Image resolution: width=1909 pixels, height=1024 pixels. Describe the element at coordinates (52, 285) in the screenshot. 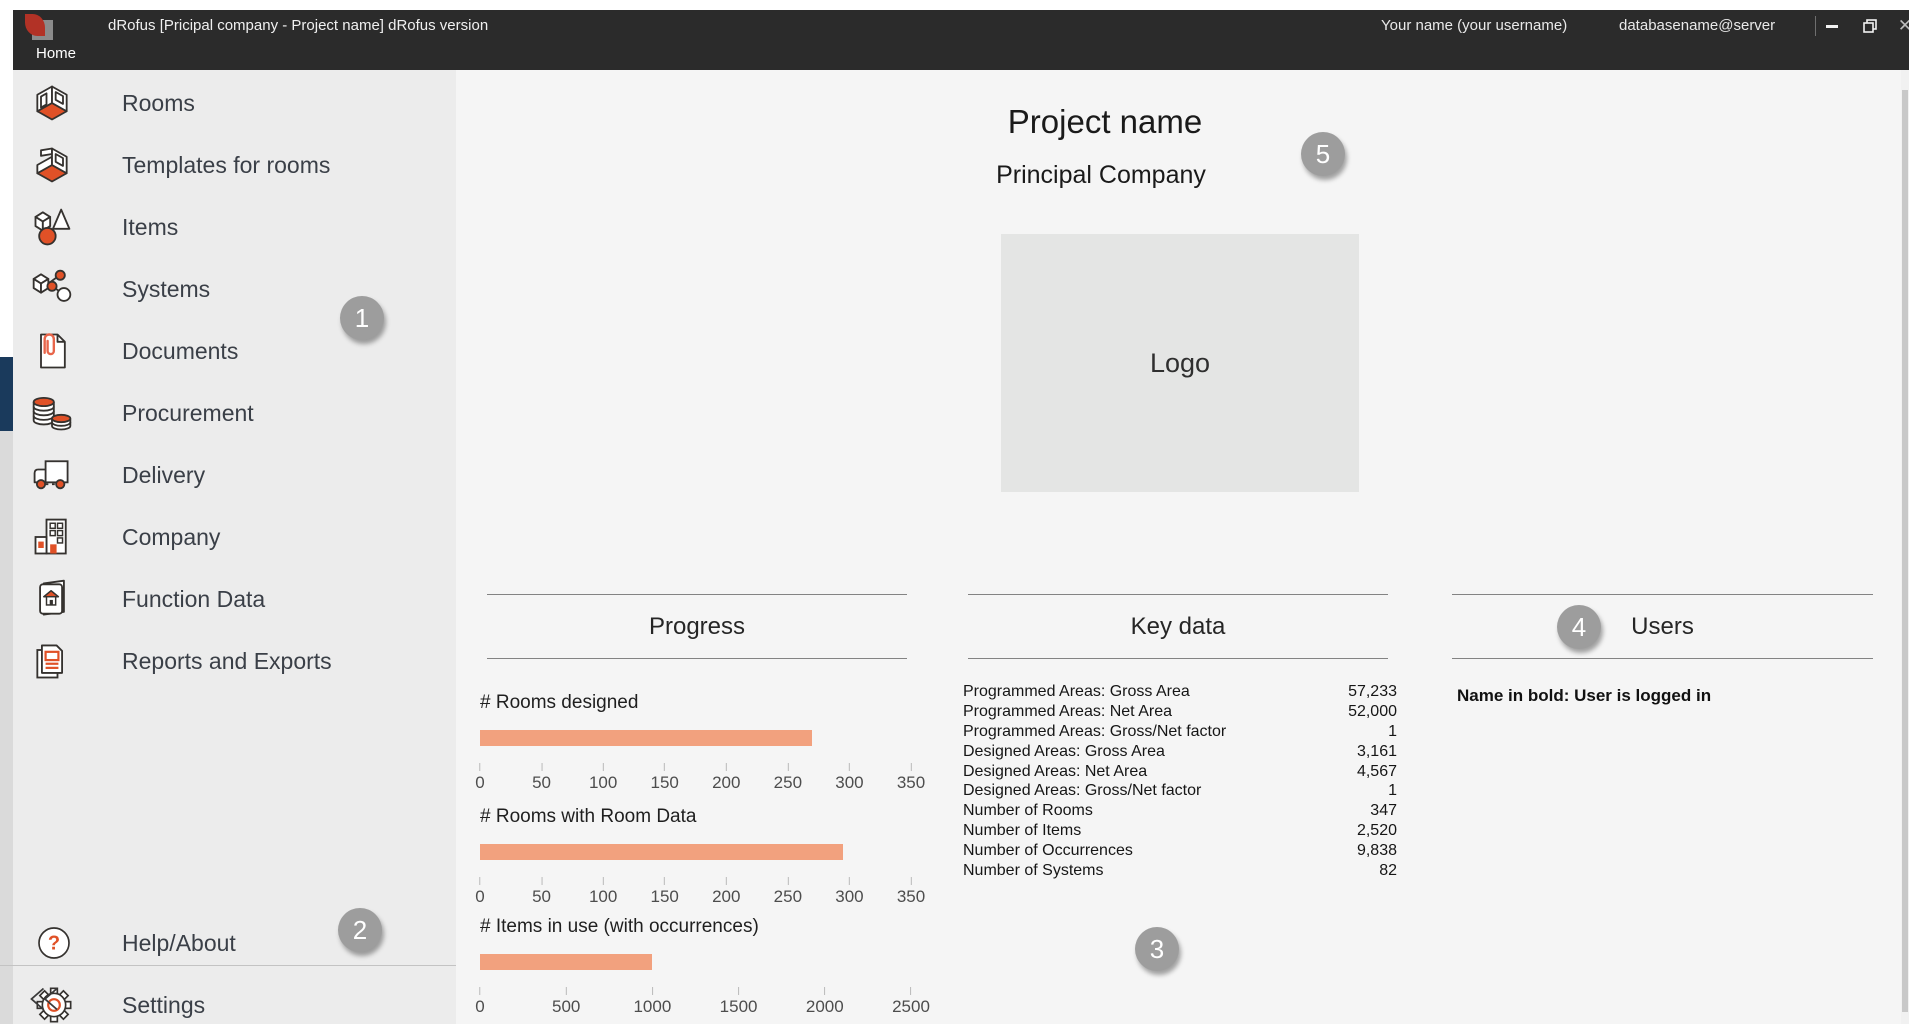

I see `systems-icon` at that location.